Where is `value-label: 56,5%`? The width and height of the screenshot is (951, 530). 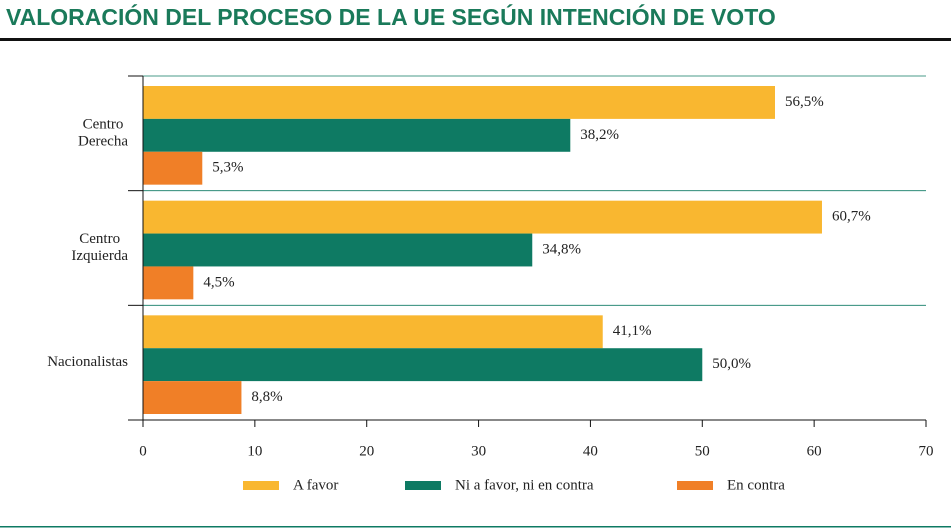 value-label: 56,5% is located at coordinates (804, 102).